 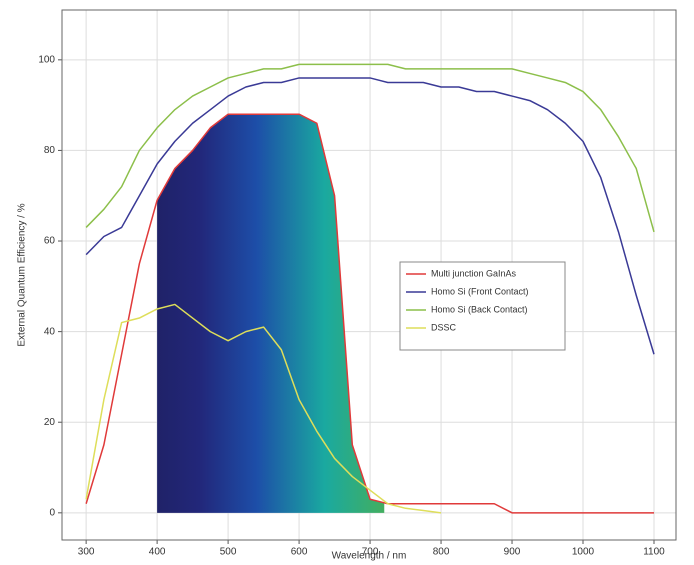 I want to click on x-tick-label: 400, so click(x=157, y=552).